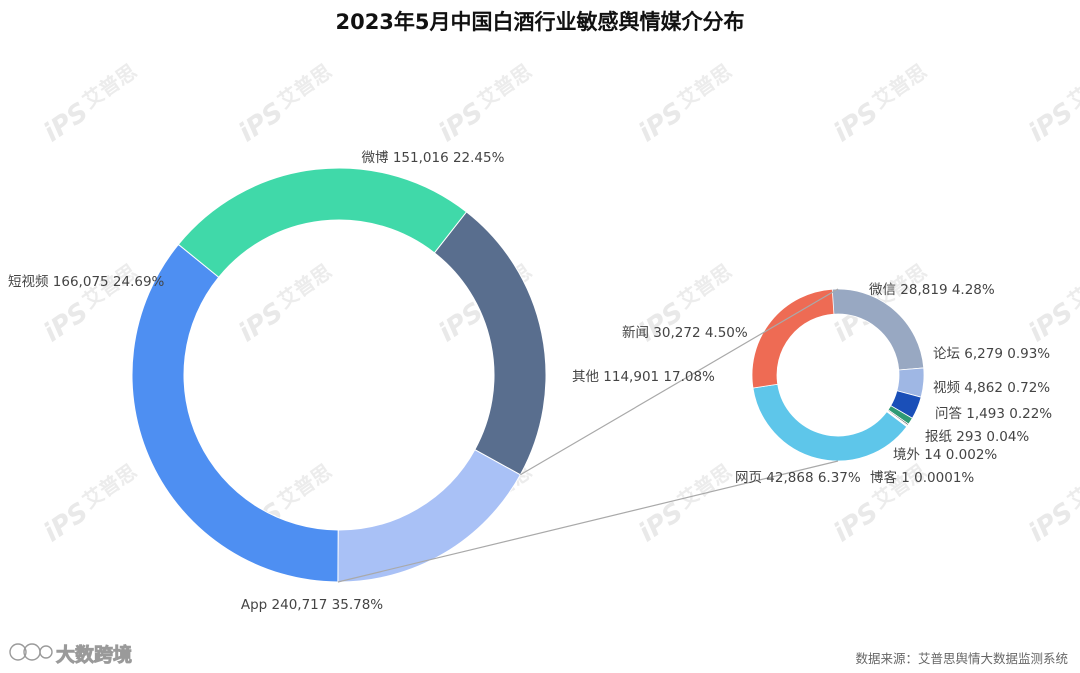  Describe the element at coordinates (838, 375) in the screenshot. I see `breakdown-donut` at that location.